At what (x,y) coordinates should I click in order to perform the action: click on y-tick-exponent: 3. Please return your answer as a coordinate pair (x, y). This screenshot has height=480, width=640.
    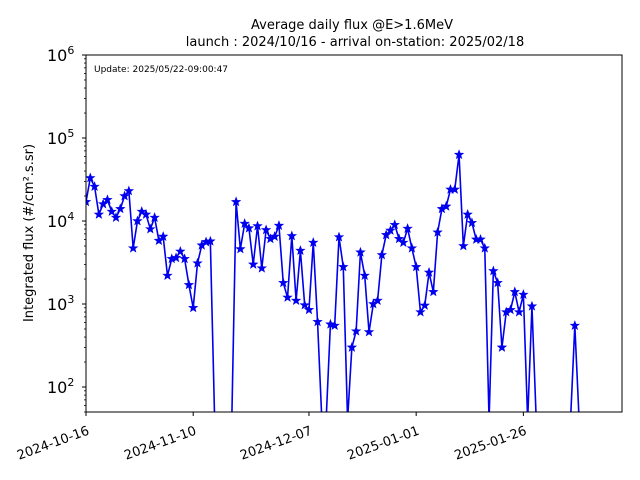
    Looking at the image, I should click on (70, 299).